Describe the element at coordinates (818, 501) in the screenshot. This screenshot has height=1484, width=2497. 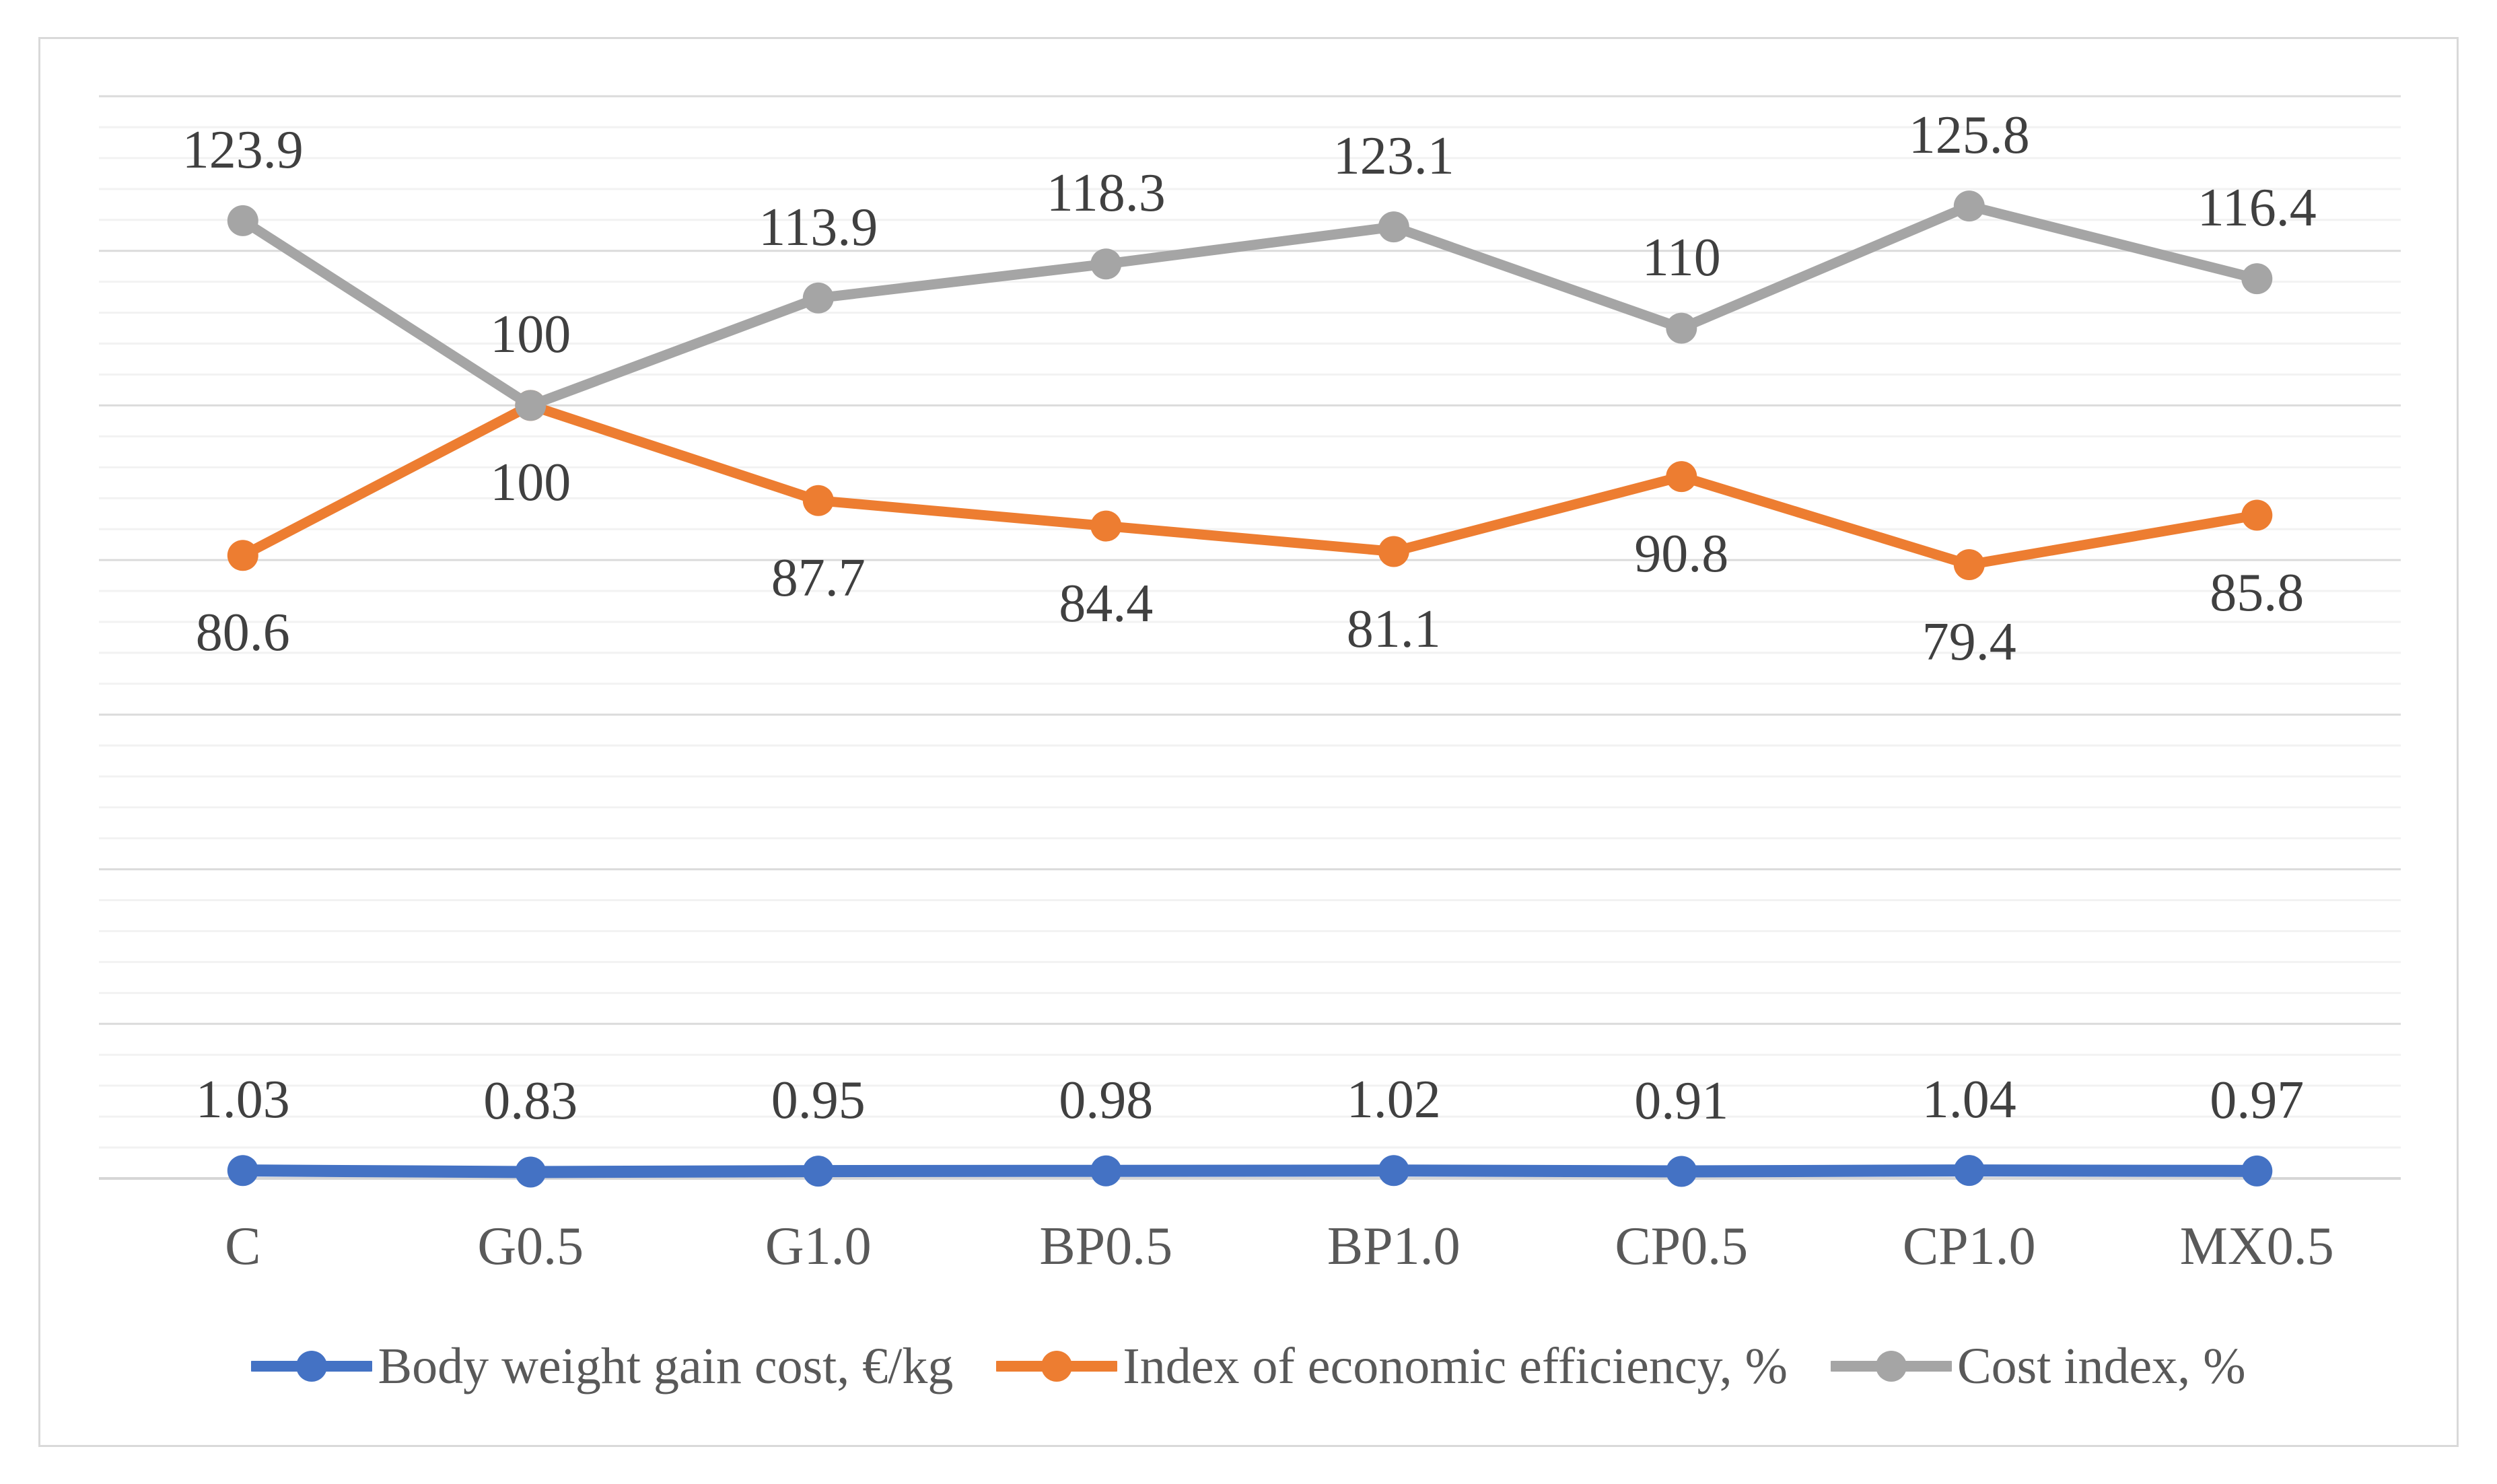
I see `marker-index-of-economic-efficiency-G1.0` at that location.